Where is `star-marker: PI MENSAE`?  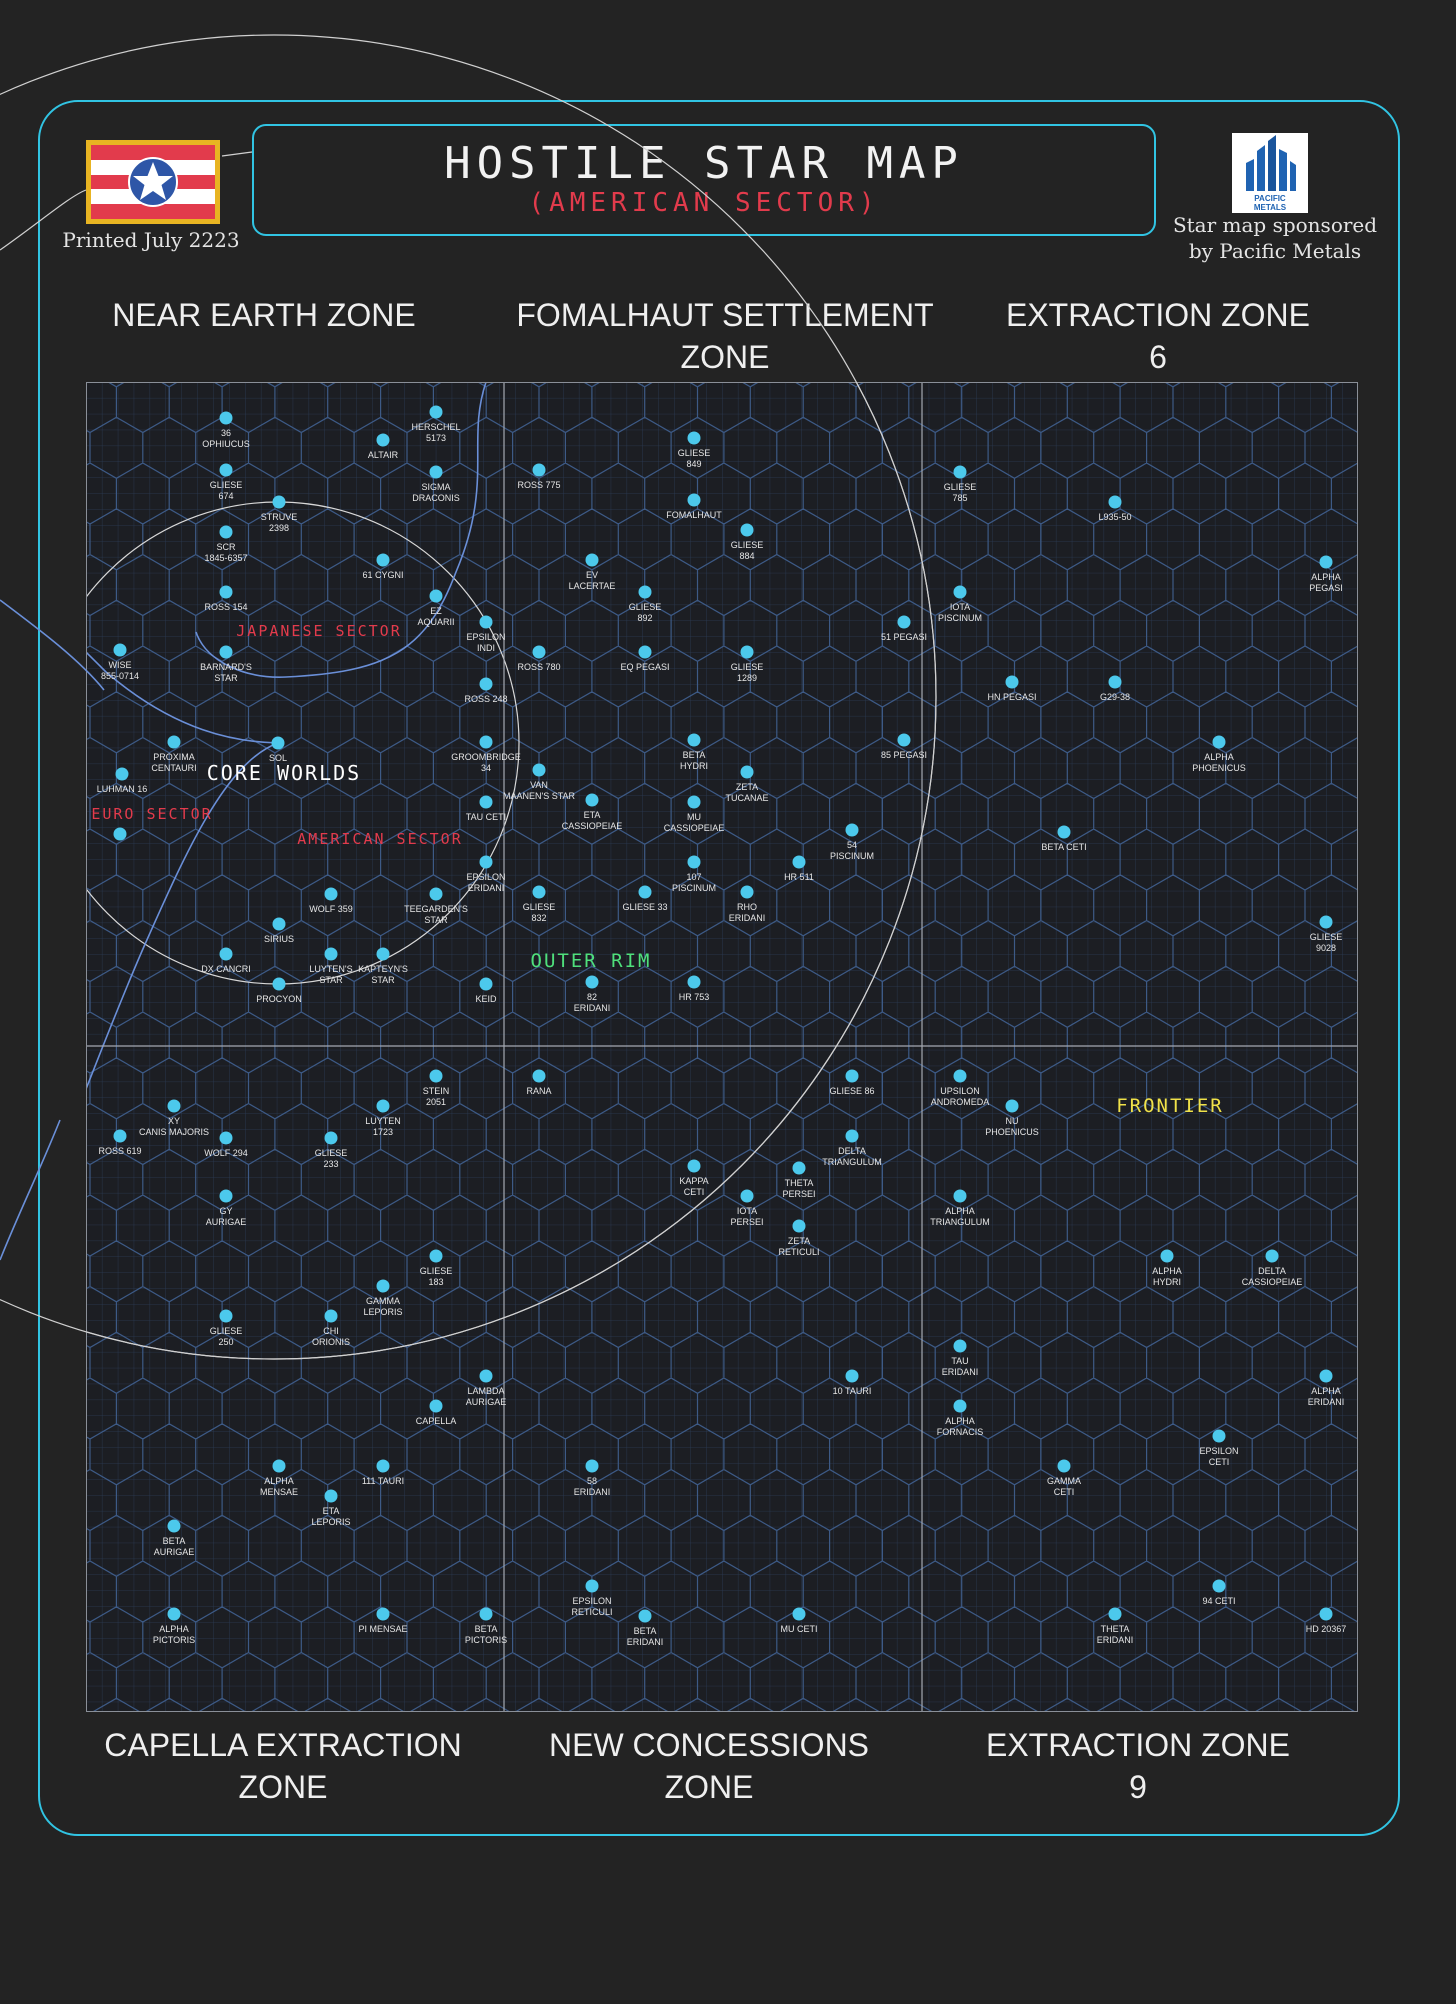 star-marker: PI MENSAE is located at coordinates (383, 1621).